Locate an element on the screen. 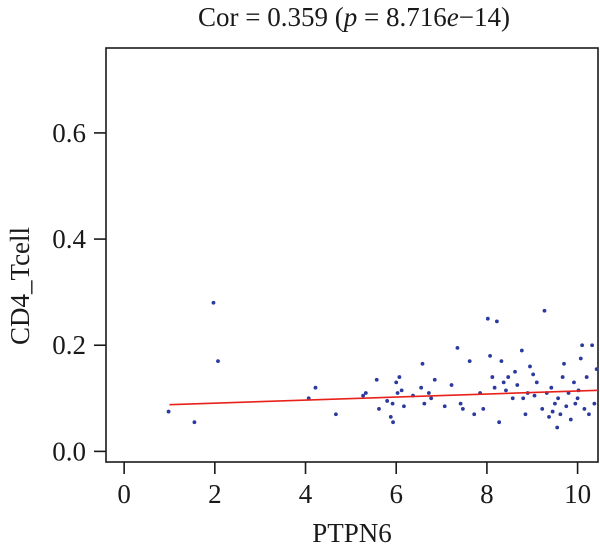 Image resolution: width=600 pixels, height=556 pixels. x-axis: 0 2 4 6 8 10 is located at coordinates (354, 485).